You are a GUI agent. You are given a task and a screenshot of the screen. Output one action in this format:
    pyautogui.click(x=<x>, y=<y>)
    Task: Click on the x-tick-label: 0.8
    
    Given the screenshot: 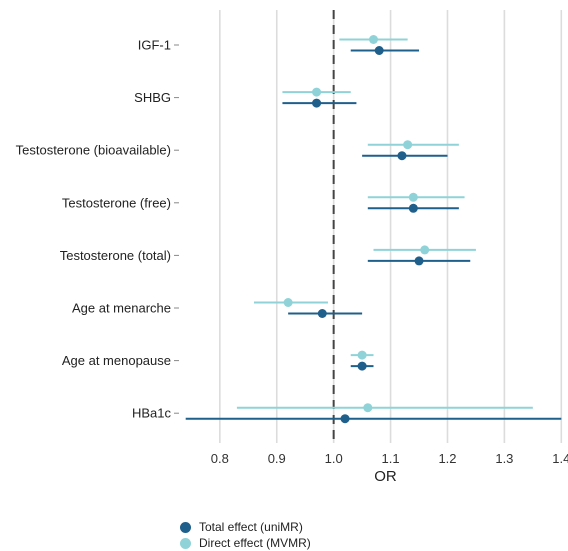 What is the action you would take?
    pyautogui.click(x=220, y=458)
    